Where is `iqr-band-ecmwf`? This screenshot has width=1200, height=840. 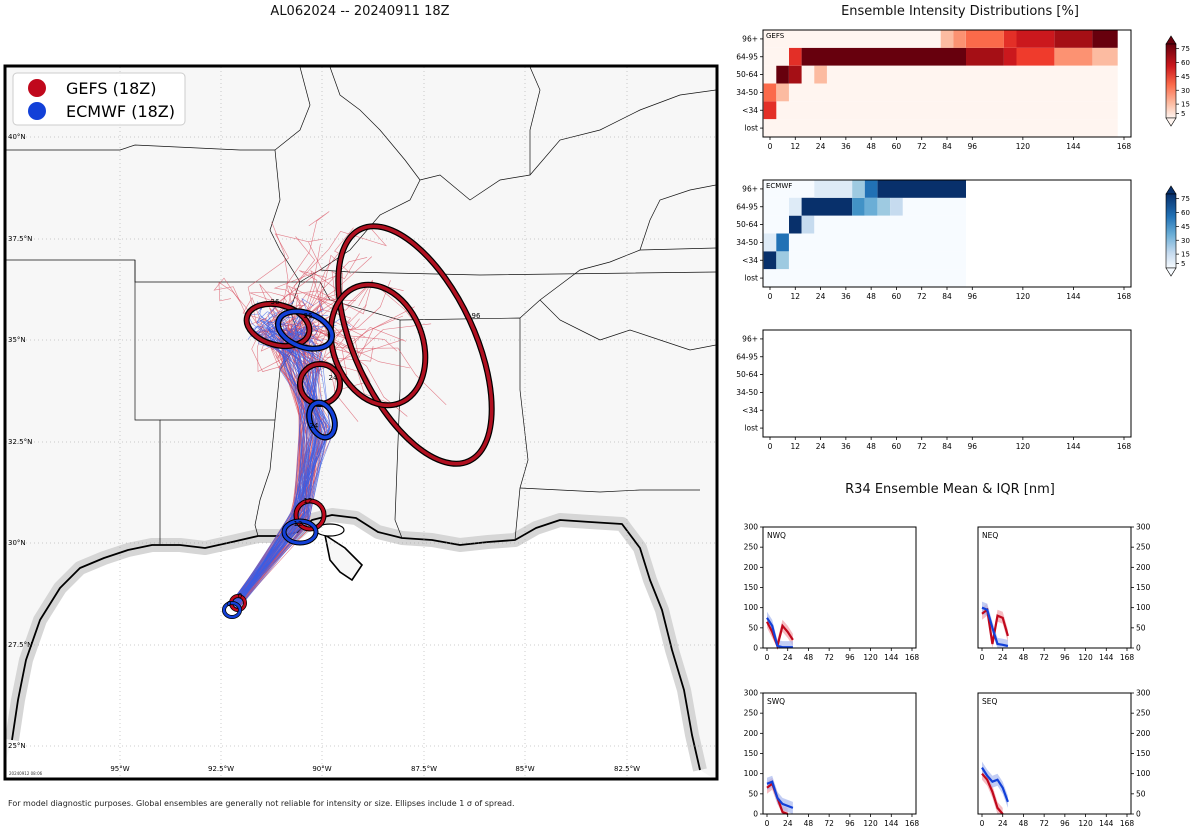 iqr-band-ecmwf is located at coordinates (995, 784).